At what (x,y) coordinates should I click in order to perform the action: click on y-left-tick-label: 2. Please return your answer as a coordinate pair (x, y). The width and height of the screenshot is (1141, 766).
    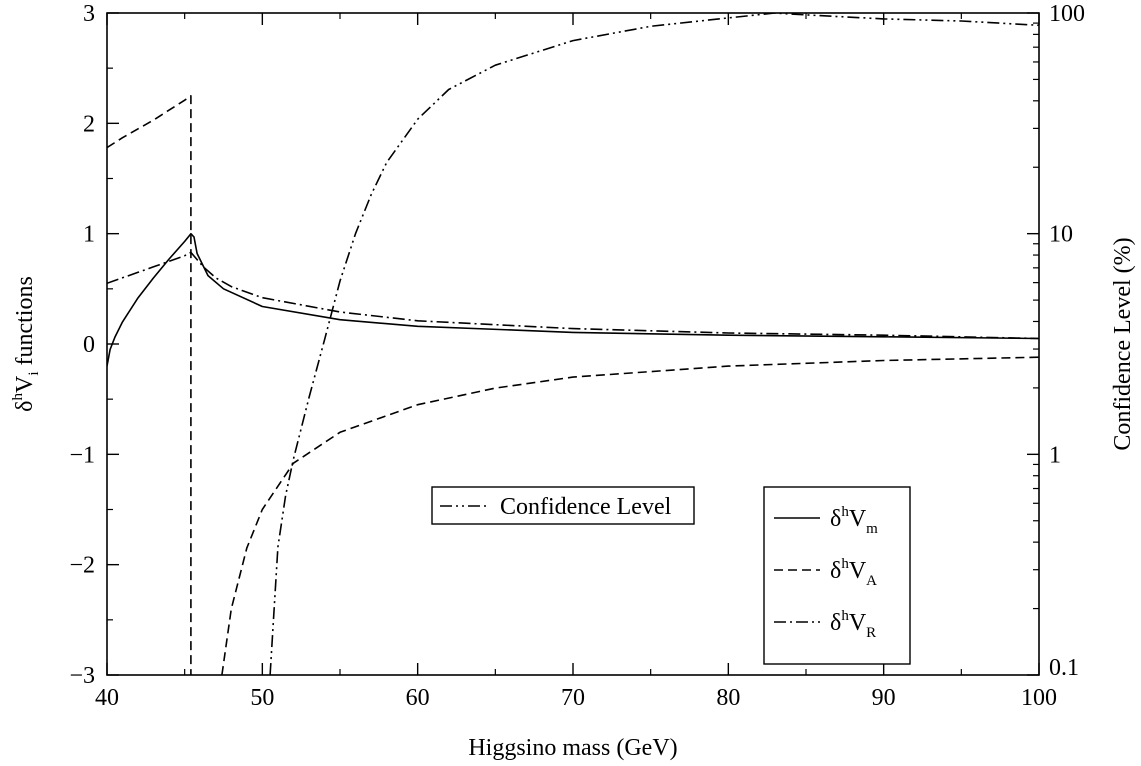
    Looking at the image, I should click on (89, 124).